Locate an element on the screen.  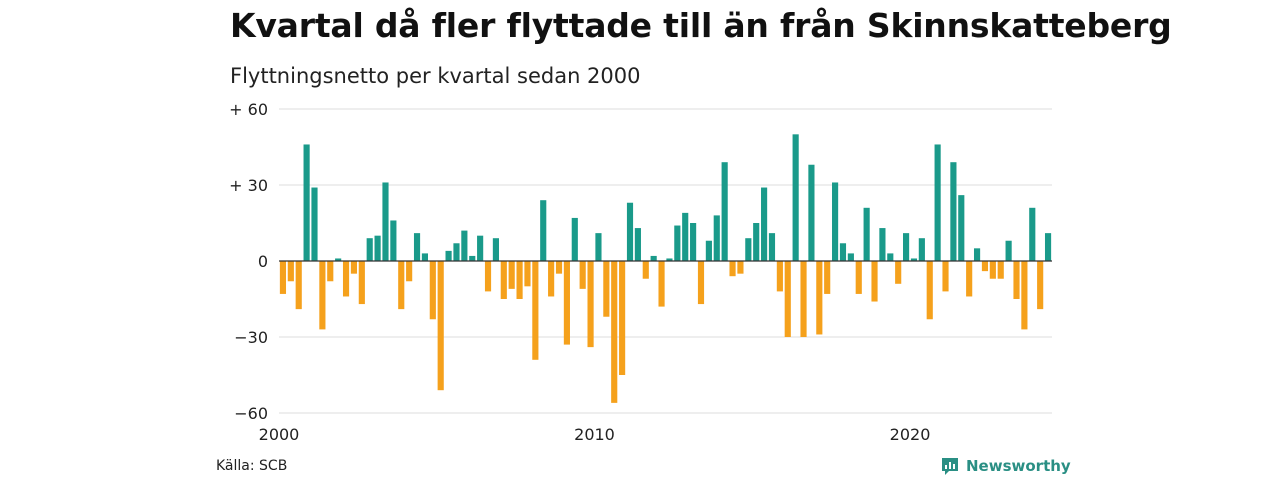
x-tick-label: 2000 is located at coordinates (279, 434).